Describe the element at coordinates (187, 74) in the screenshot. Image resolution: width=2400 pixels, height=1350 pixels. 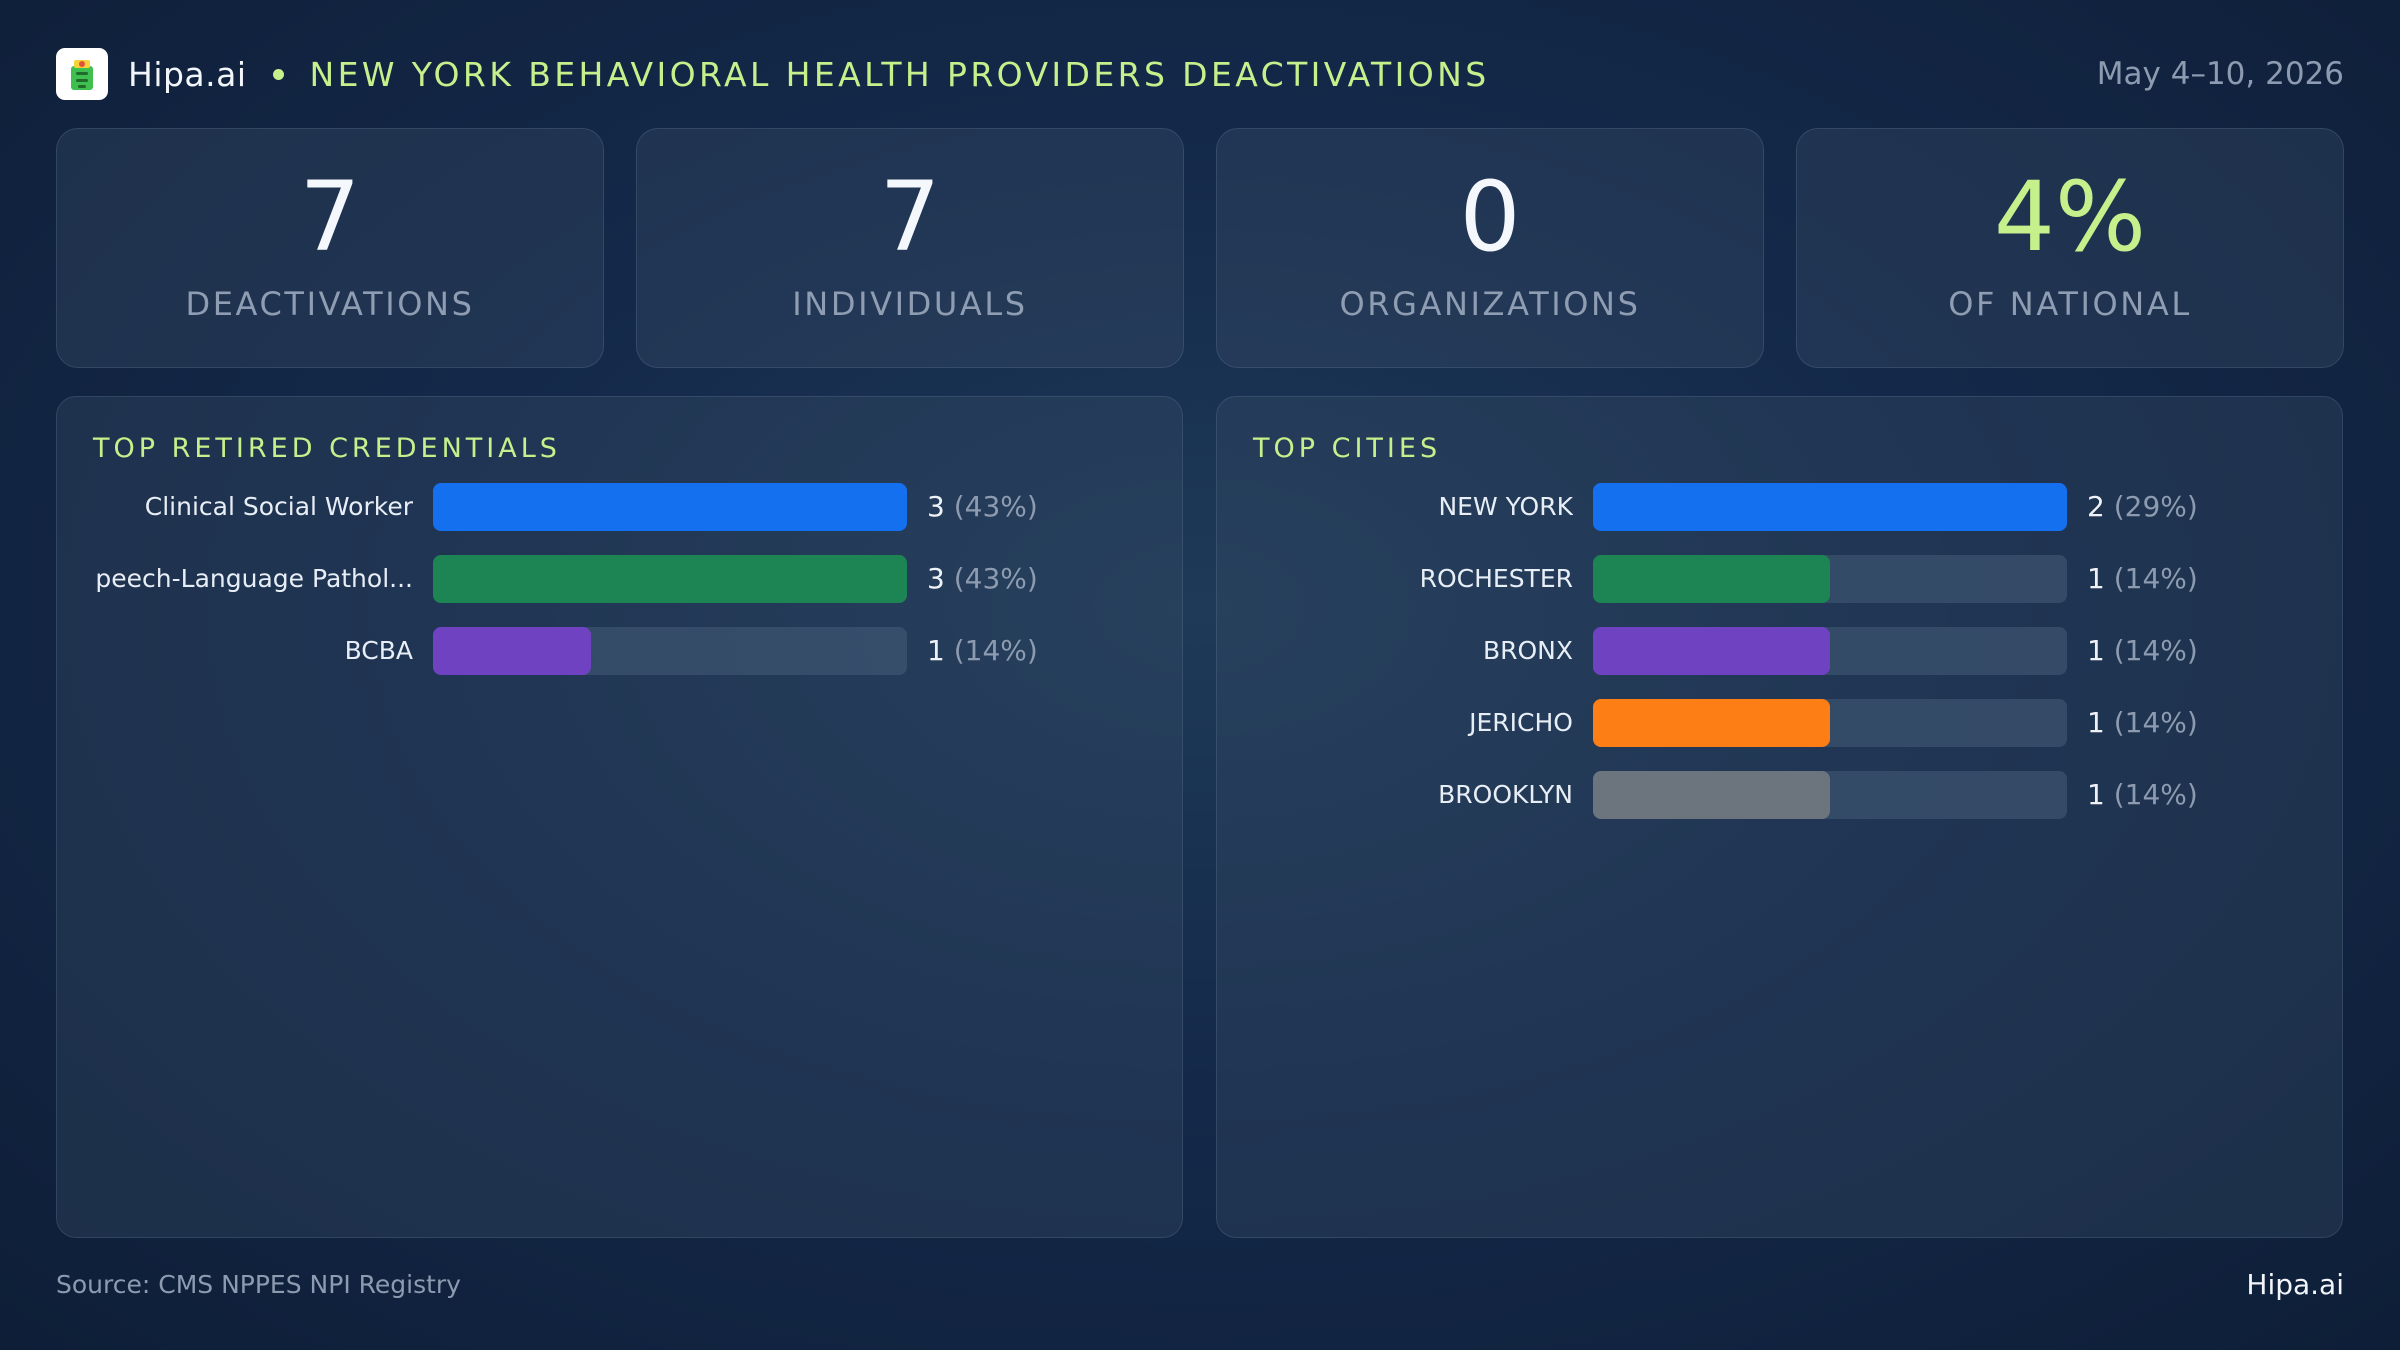
I see `brand-name: Hipa.ai` at that location.